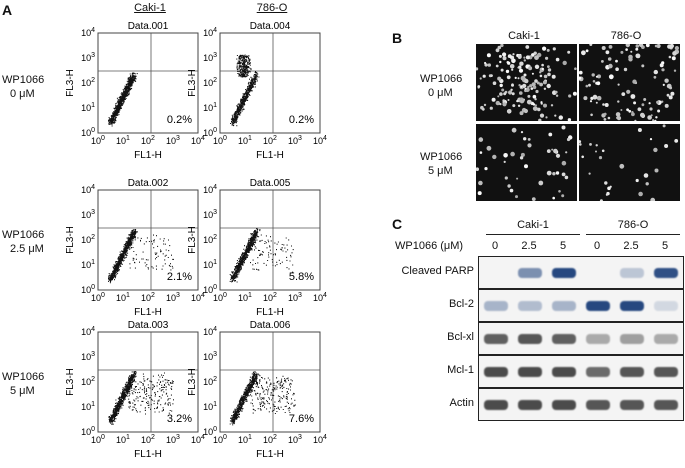  What do you see at coordinates (301, 120) in the screenshot?
I see `flow-percent-label: 0.2%` at bounding box center [301, 120].